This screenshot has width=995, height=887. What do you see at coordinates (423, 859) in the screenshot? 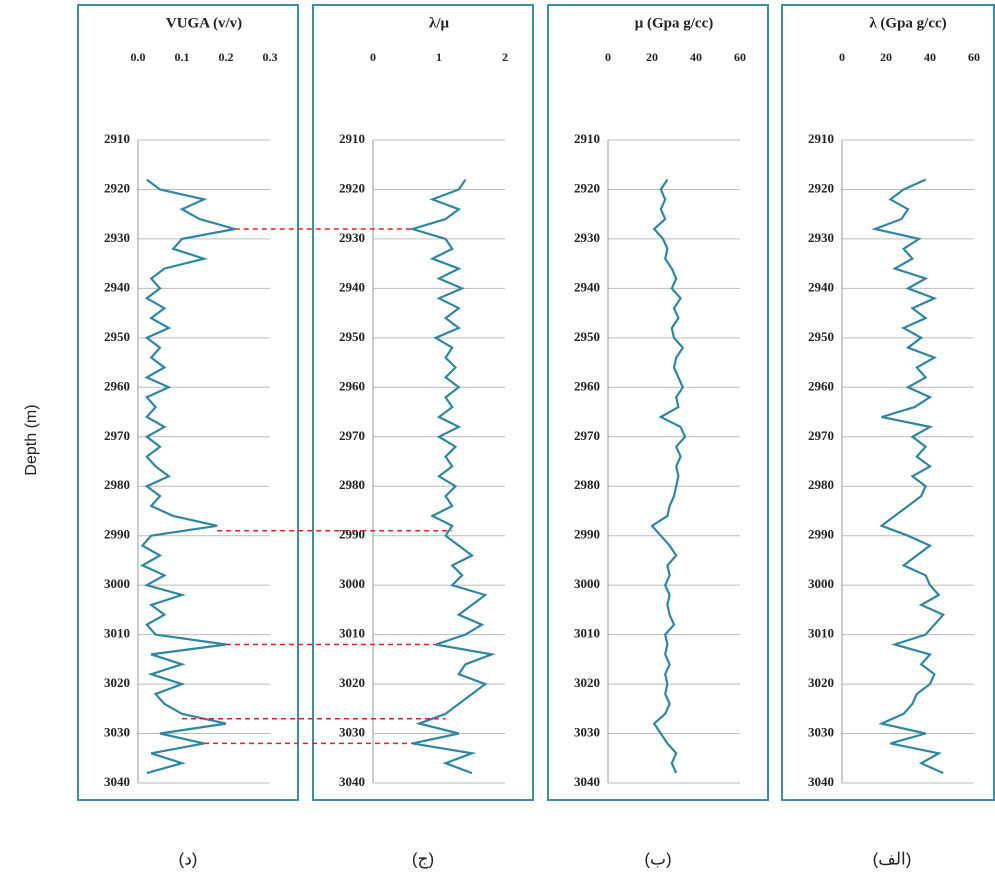
I see `panel-caption: (ج)` at bounding box center [423, 859].